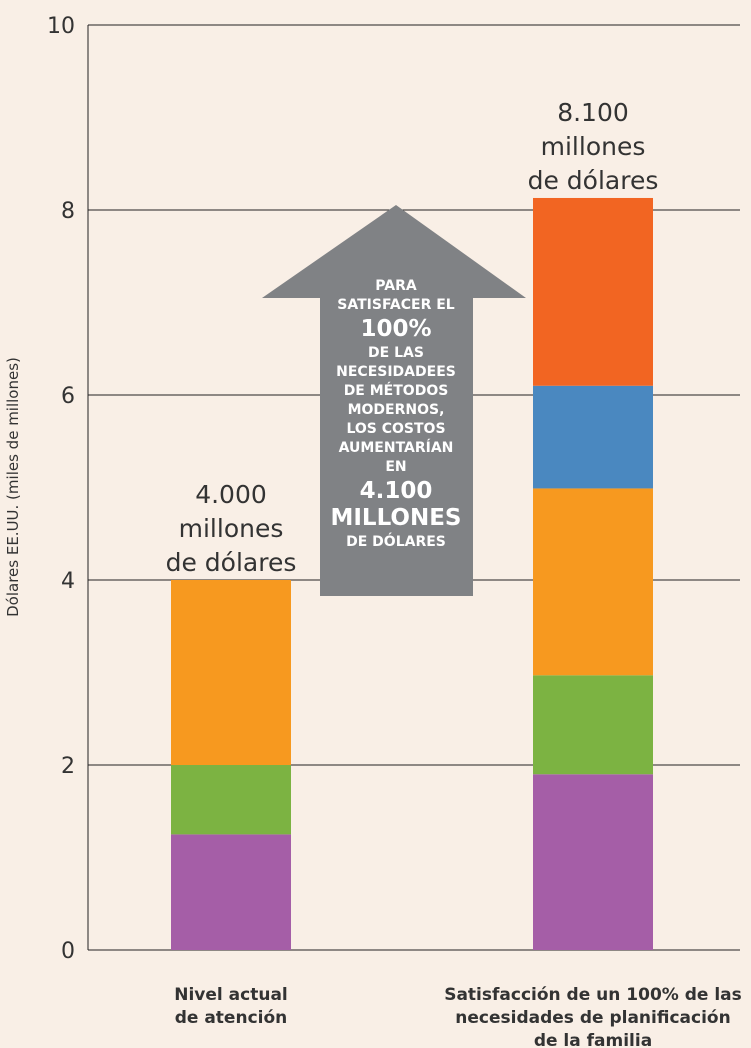  What do you see at coordinates (61, 26) in the screenshot?
I see `y-tick-label: 10` at bounding box center [61, 26].